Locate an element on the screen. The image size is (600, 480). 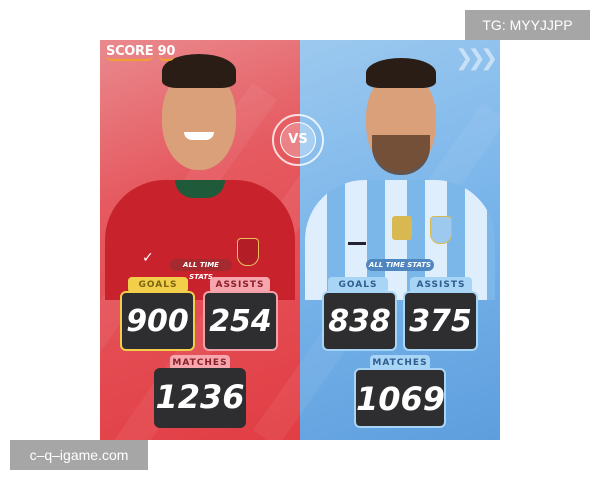
vs-ring is located at coordinates (298, 140).